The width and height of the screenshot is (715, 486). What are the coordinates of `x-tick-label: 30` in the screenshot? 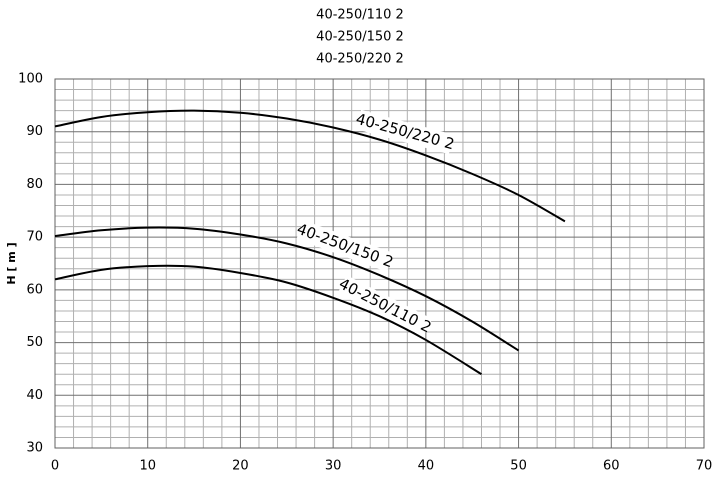 It's located at (333, 466).